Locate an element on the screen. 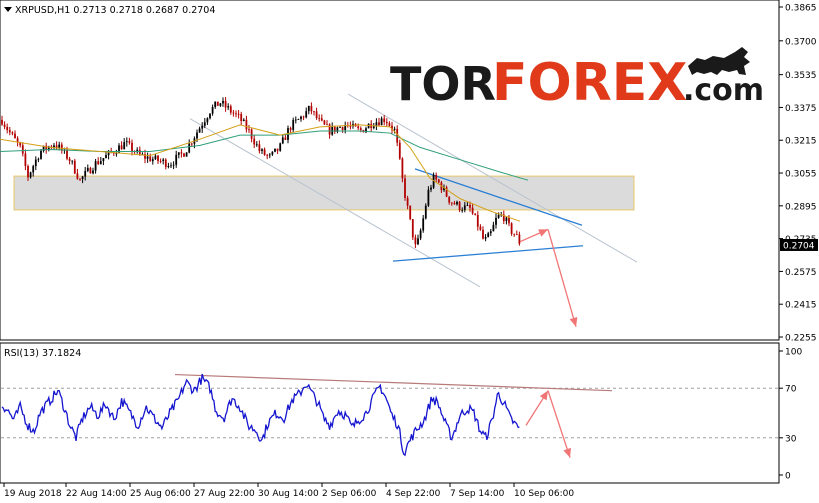 The width and height of the screenshot is (819, 503). ma-slow-line is located at coordinates (264, 155).